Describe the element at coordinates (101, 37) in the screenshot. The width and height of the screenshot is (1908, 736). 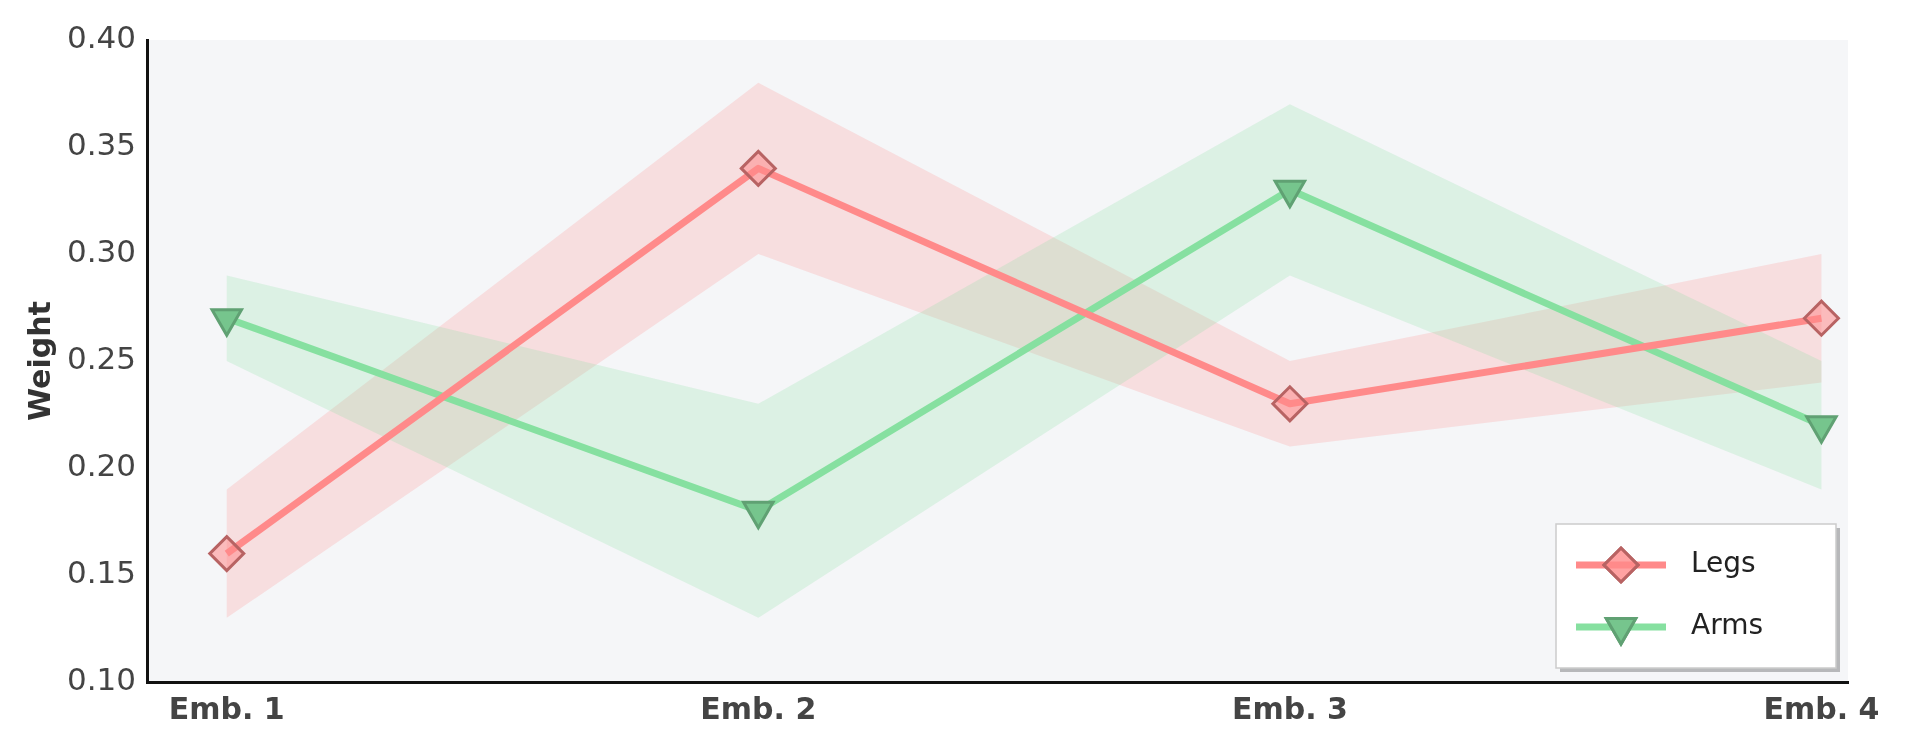
I see `y-tick-label: 0.40` at that location.